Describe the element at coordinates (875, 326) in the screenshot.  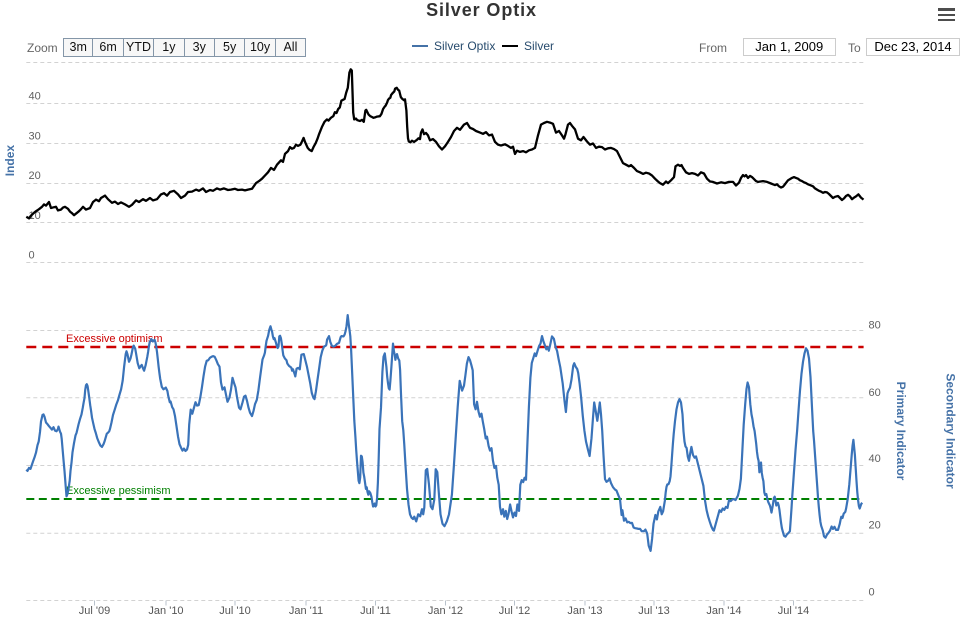
I see `svg-text: 80` at that location.